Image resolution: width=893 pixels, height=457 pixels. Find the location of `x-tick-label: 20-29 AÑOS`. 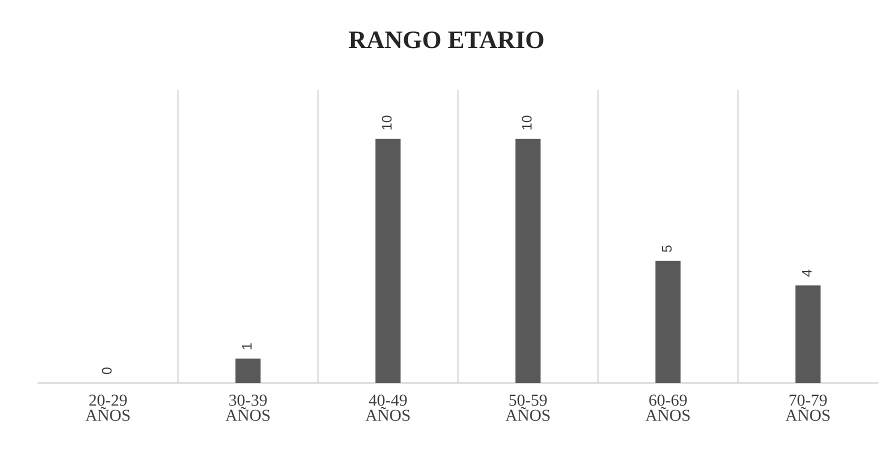

x-tick-label: 20-29 AÑOS is located at coordinates (107, 407).